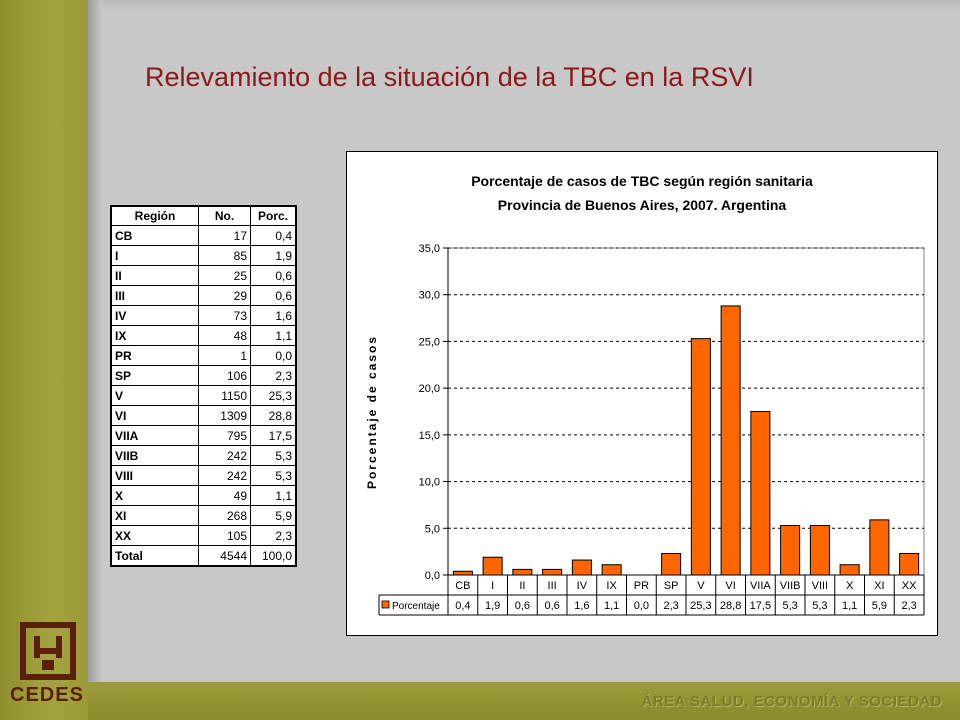  I want to click on x-tick-label: IX, so click(611, 586).